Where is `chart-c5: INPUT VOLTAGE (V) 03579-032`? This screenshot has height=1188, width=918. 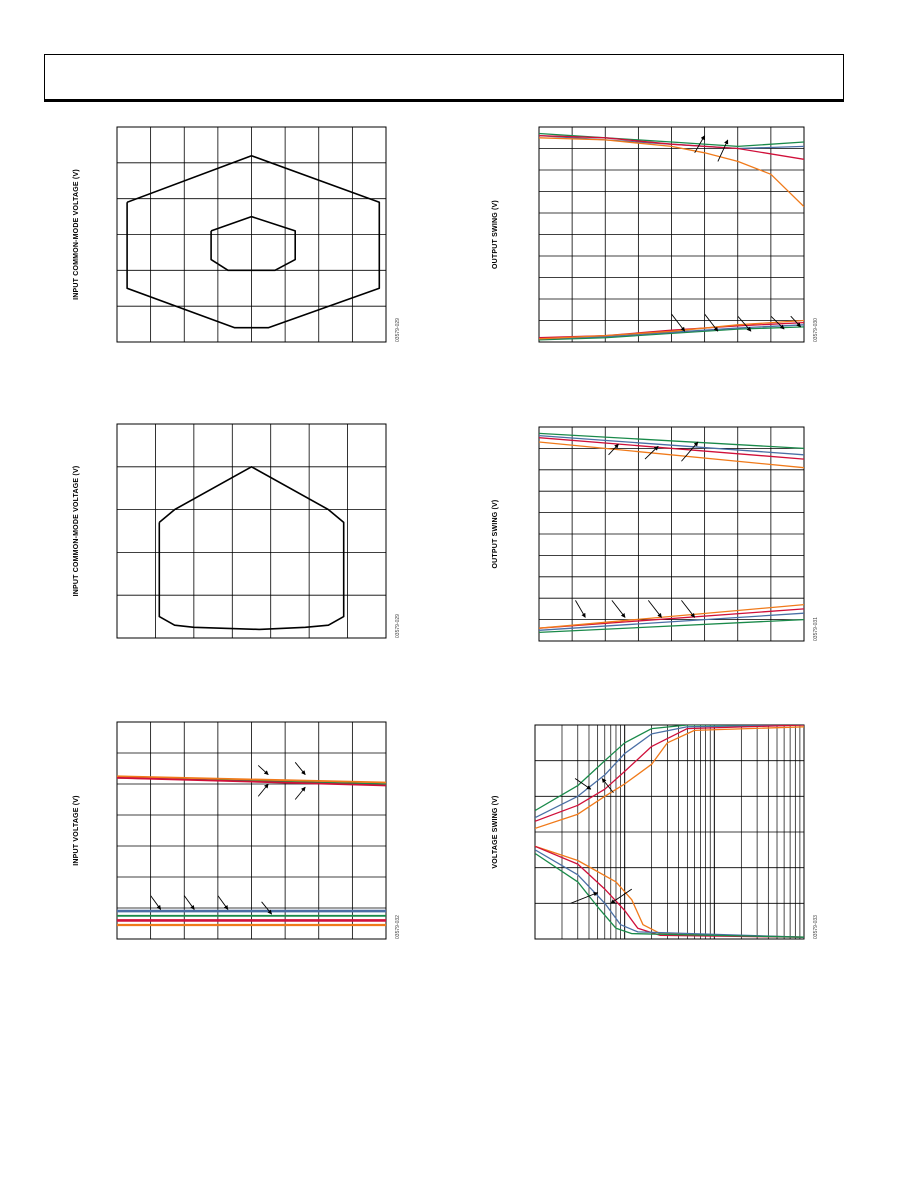
chart-c5: INPUT VOLTAGE (V) 03579-032 is located at coordinates (237, 830).